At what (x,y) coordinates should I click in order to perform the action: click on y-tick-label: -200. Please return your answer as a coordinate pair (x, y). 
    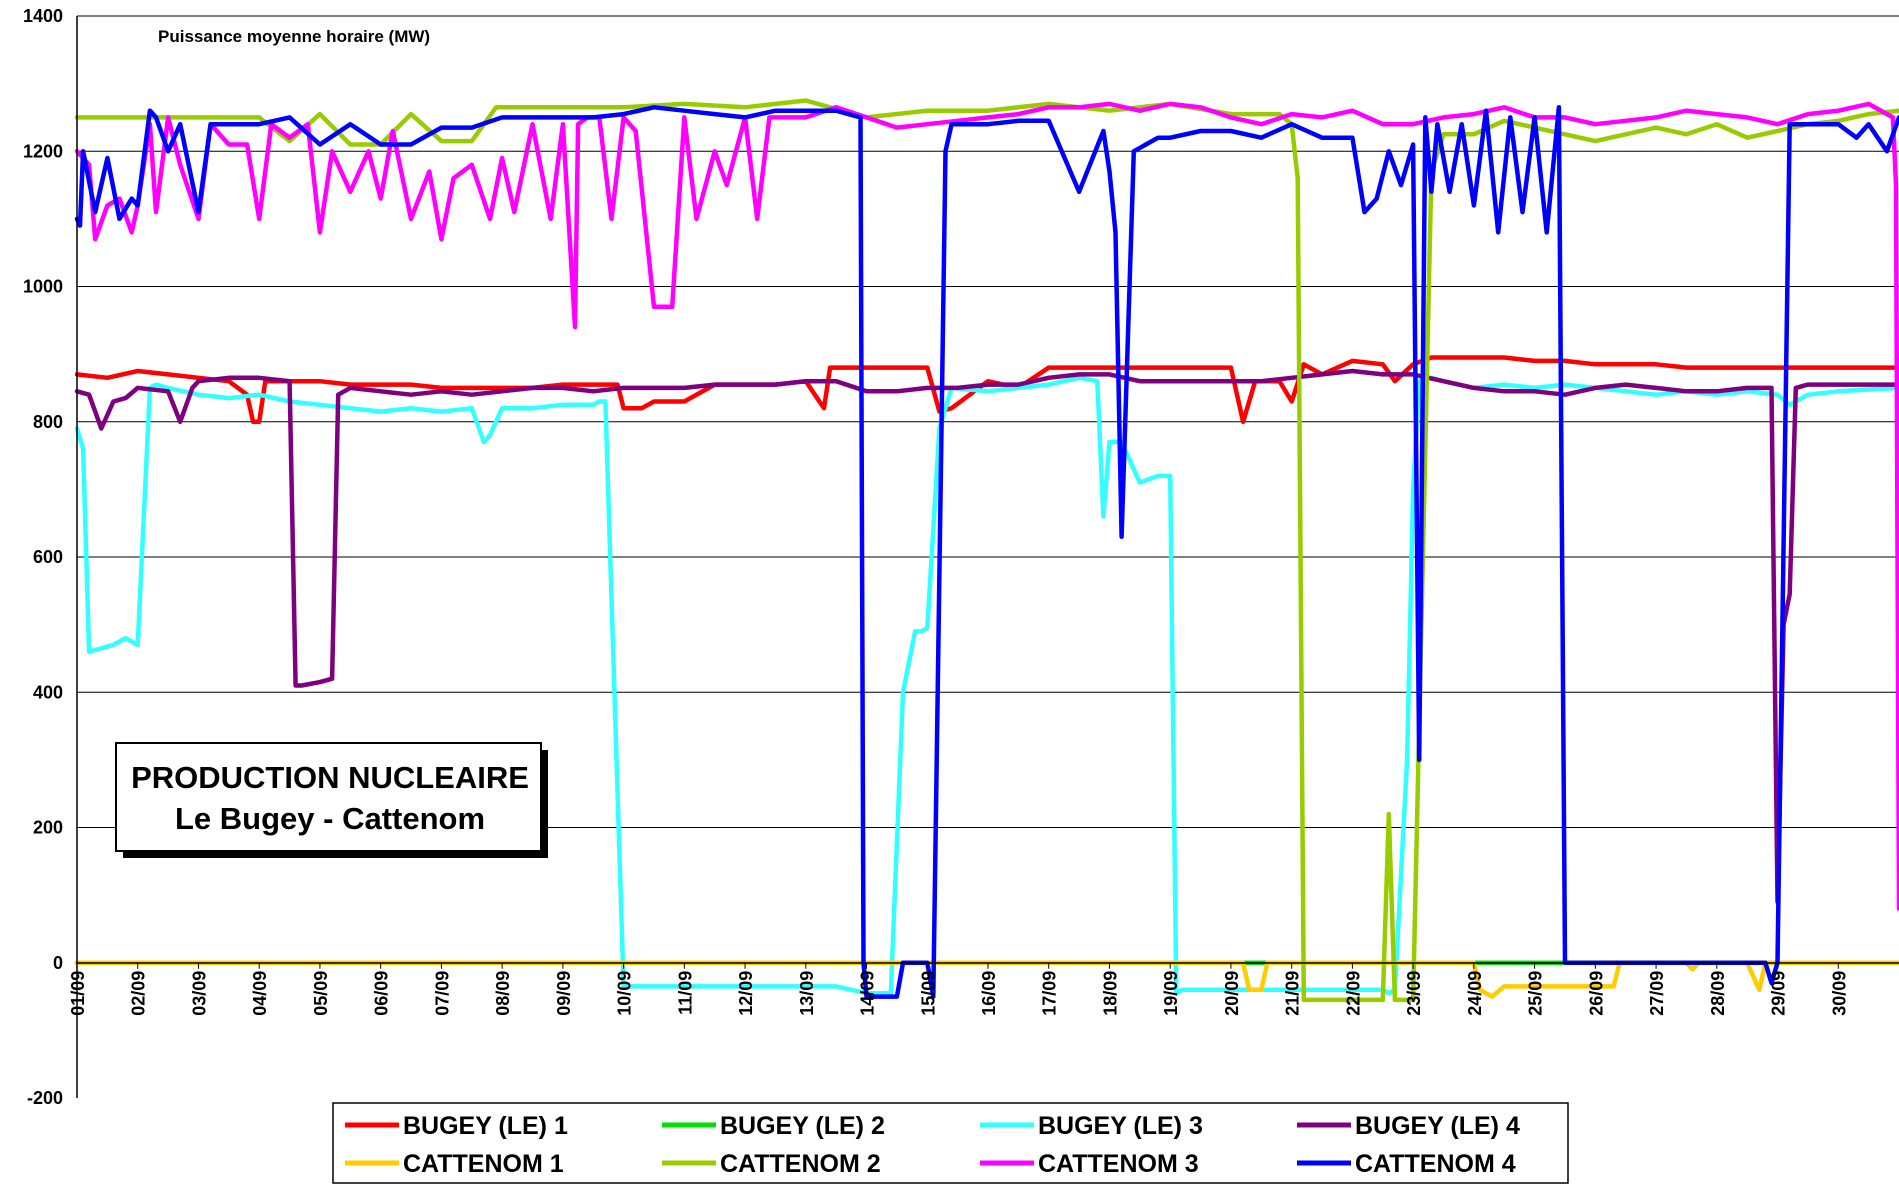
    Looking at the image, I should click on (45, 1098).